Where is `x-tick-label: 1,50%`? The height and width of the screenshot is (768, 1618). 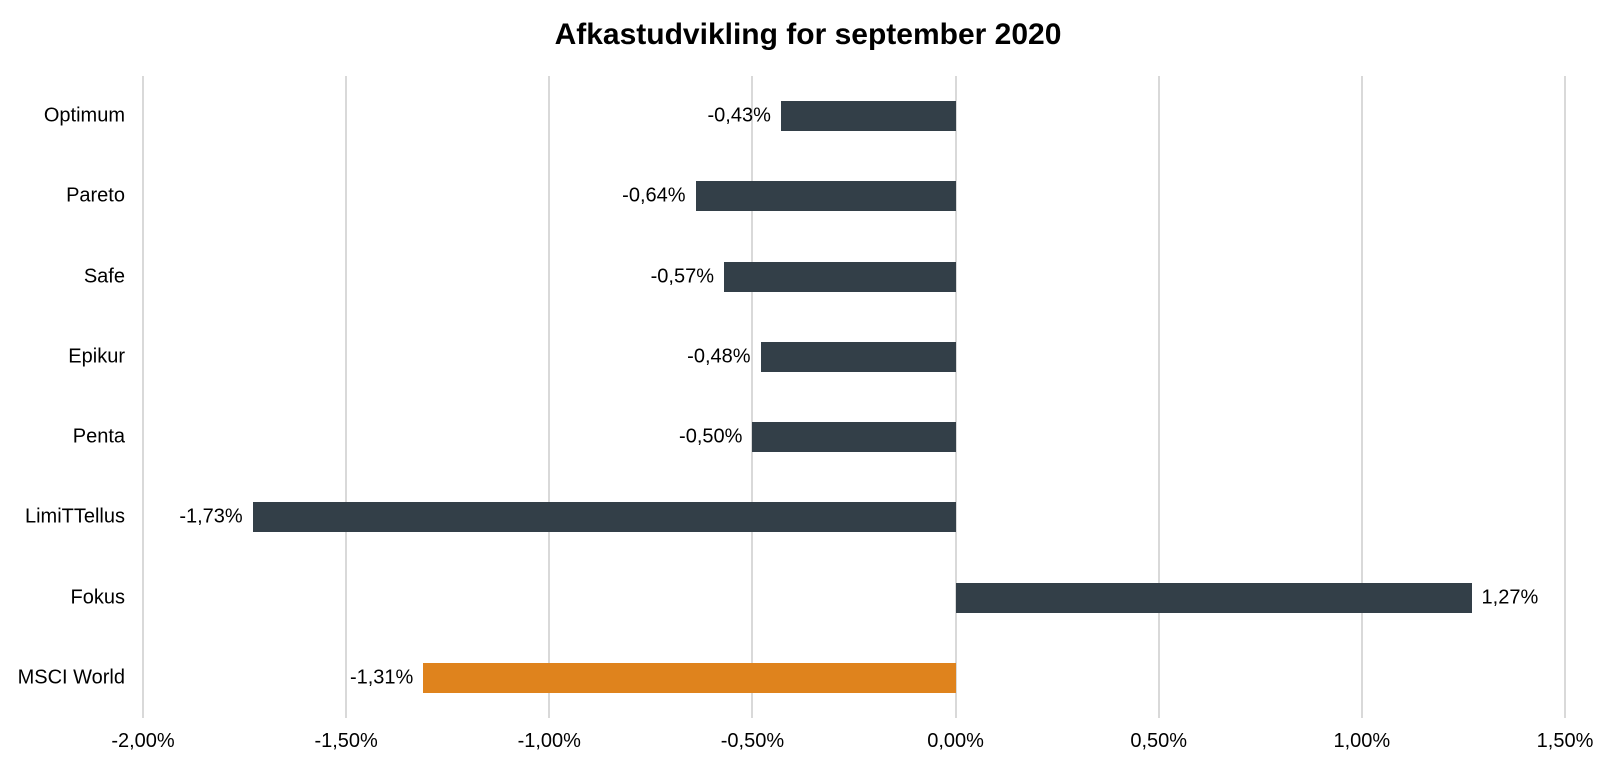 x-tick-label: 1,50% is located at coordinates (1565, 741).